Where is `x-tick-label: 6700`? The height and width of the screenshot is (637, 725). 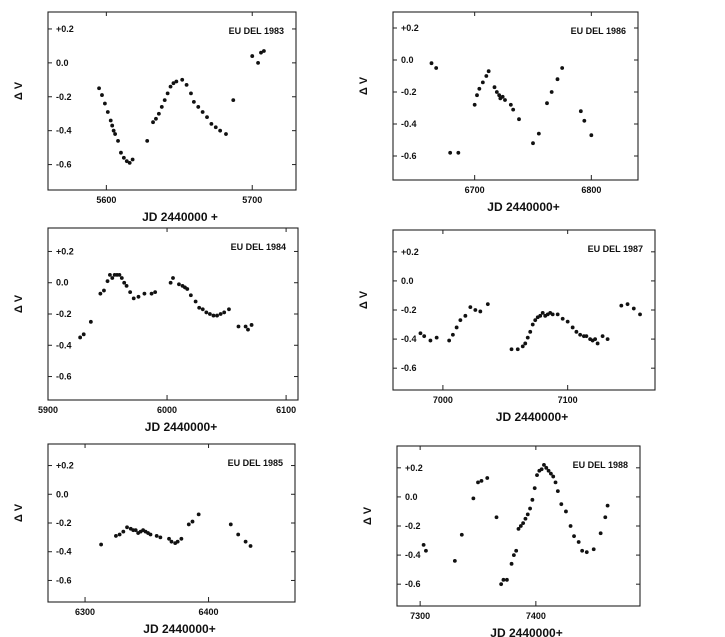 x-tick-label: 6700 is located at coordinates (475, 190).